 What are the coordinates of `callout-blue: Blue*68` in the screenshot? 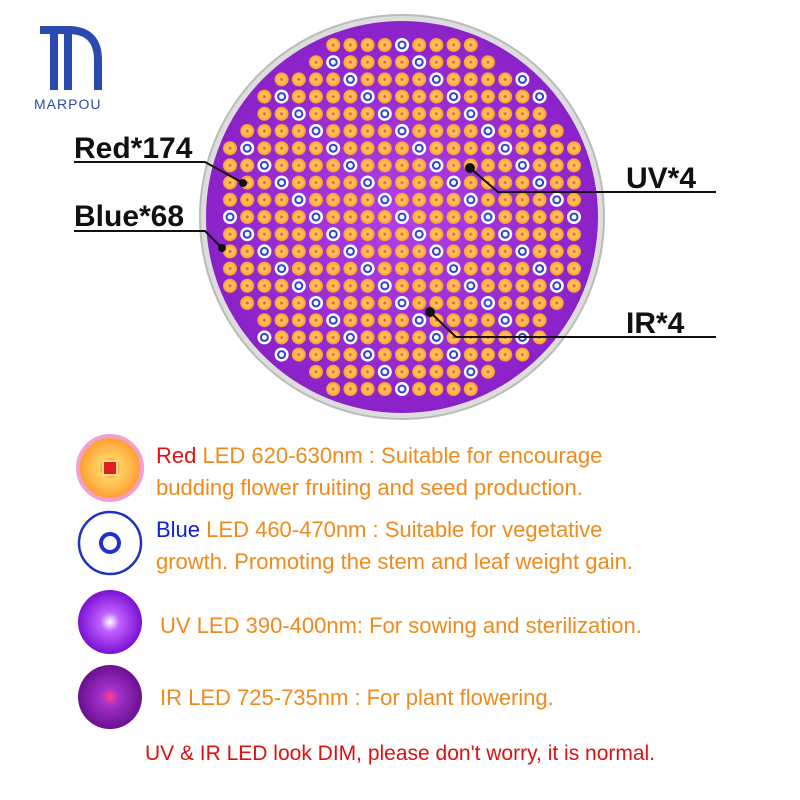 It's located at (129, 216).